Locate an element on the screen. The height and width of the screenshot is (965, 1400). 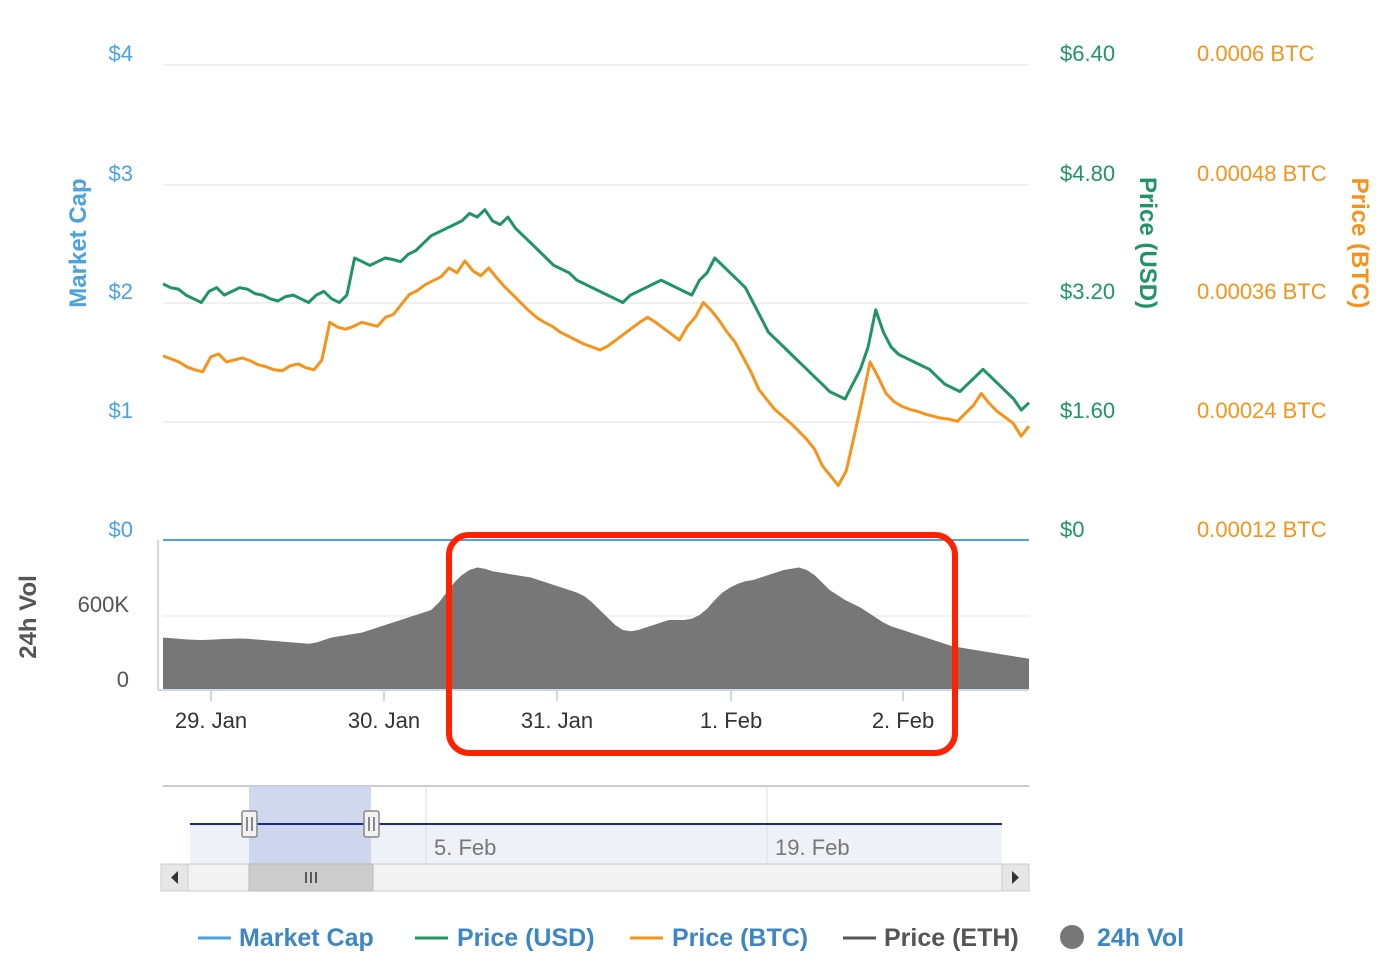
price-btc-tick: 0.00012 BTC is located at coordinates (1262, 529).